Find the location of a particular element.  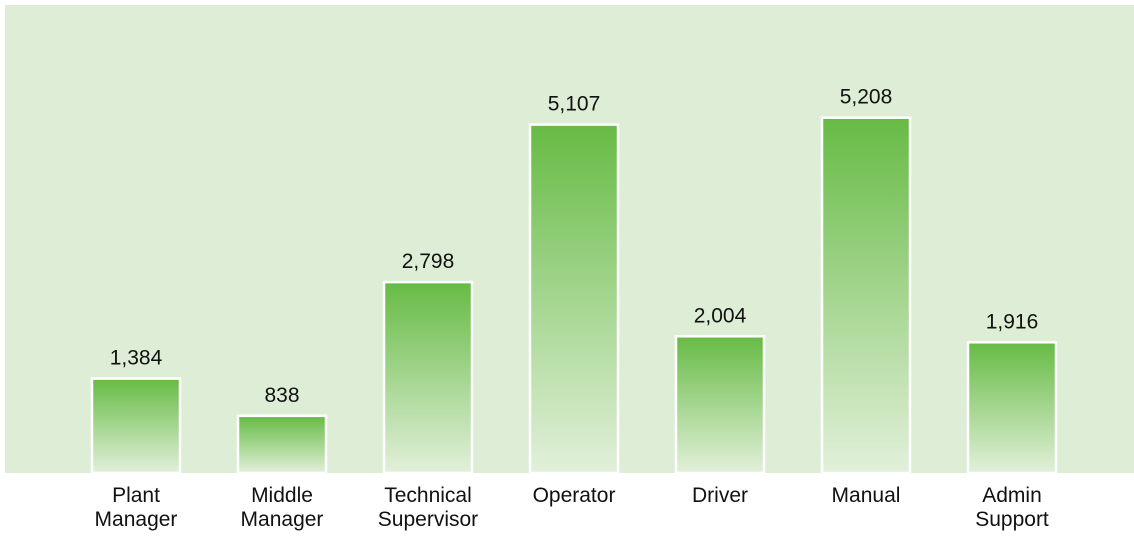

data-label: 838 is located at coordinates (281, 395).